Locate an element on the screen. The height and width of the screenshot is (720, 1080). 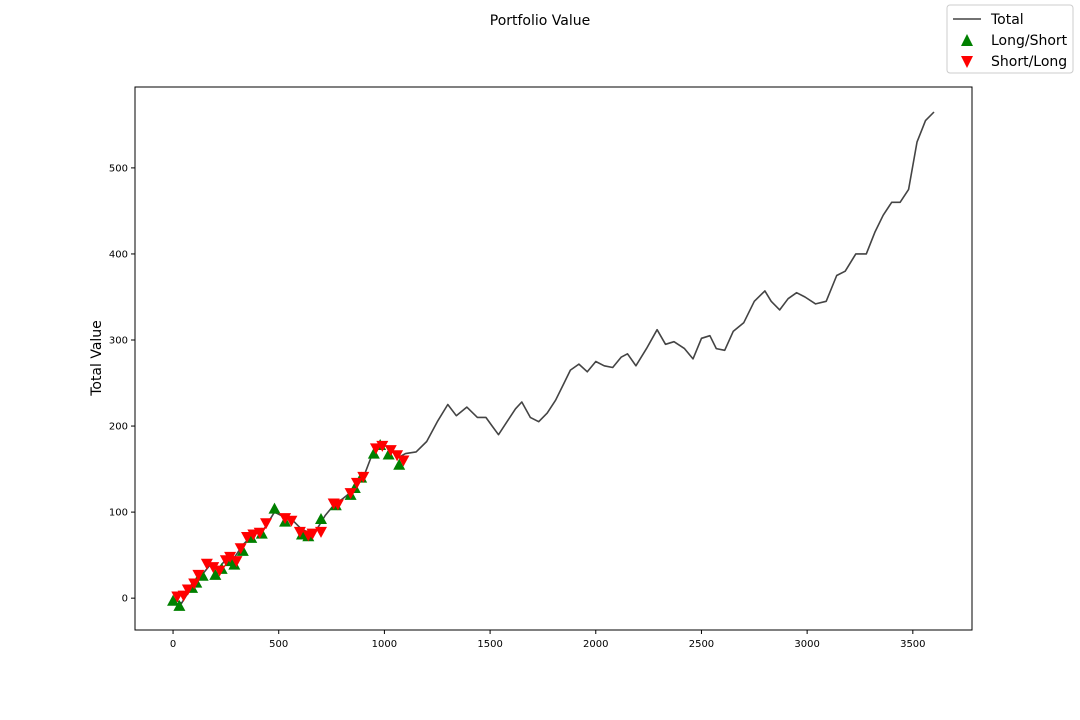
y-axis: 0 100 200 300 400 500 is located at coordinates (122, 384).